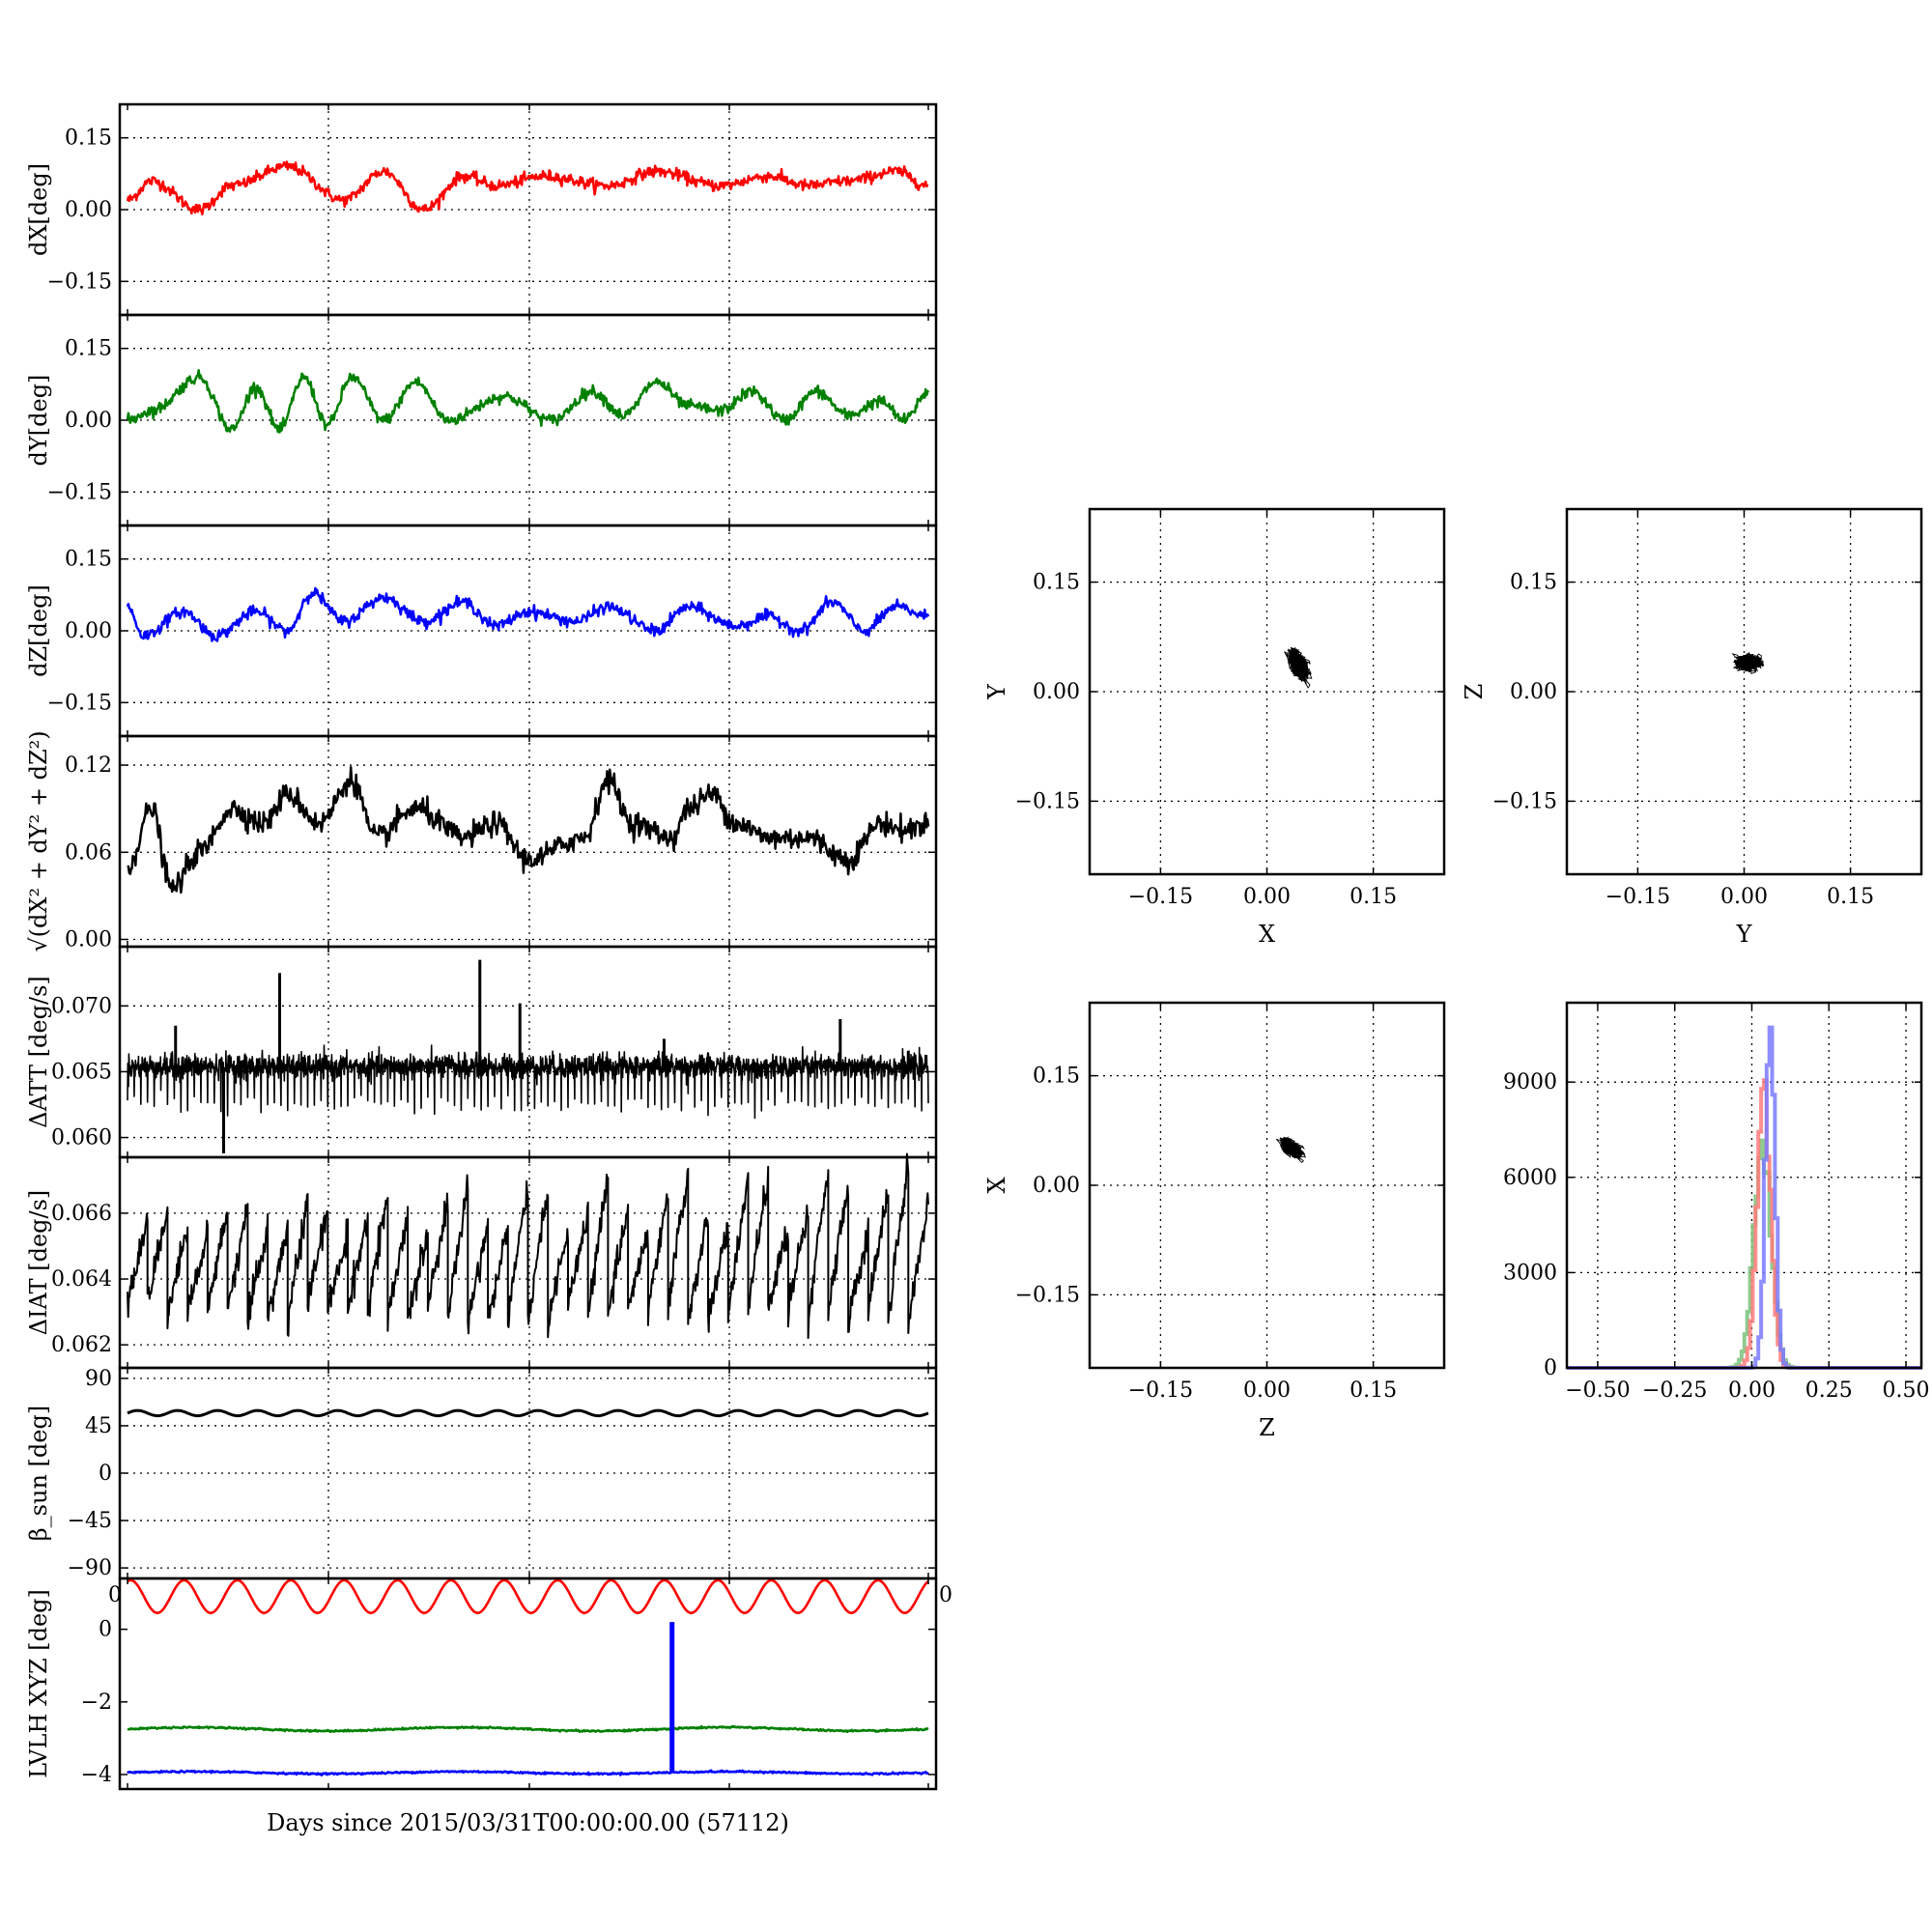 Image resolution: width=1932 pixels, height=1932 pixels. What do you see at coordinates (1267, 934) in the screenshot?
I see `xy-xlabel: X` at bounding box center [1267, 934].